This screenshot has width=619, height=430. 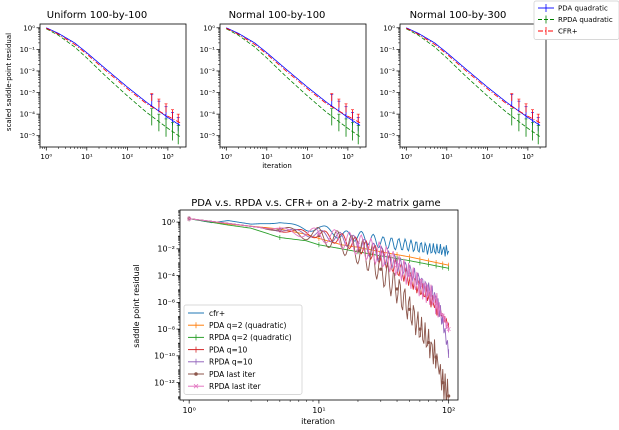 What do you see at coordinates (585, 20) in the screenshot?
I see `legend-label: RPDA quadratic` at bounding box center [585, 20].